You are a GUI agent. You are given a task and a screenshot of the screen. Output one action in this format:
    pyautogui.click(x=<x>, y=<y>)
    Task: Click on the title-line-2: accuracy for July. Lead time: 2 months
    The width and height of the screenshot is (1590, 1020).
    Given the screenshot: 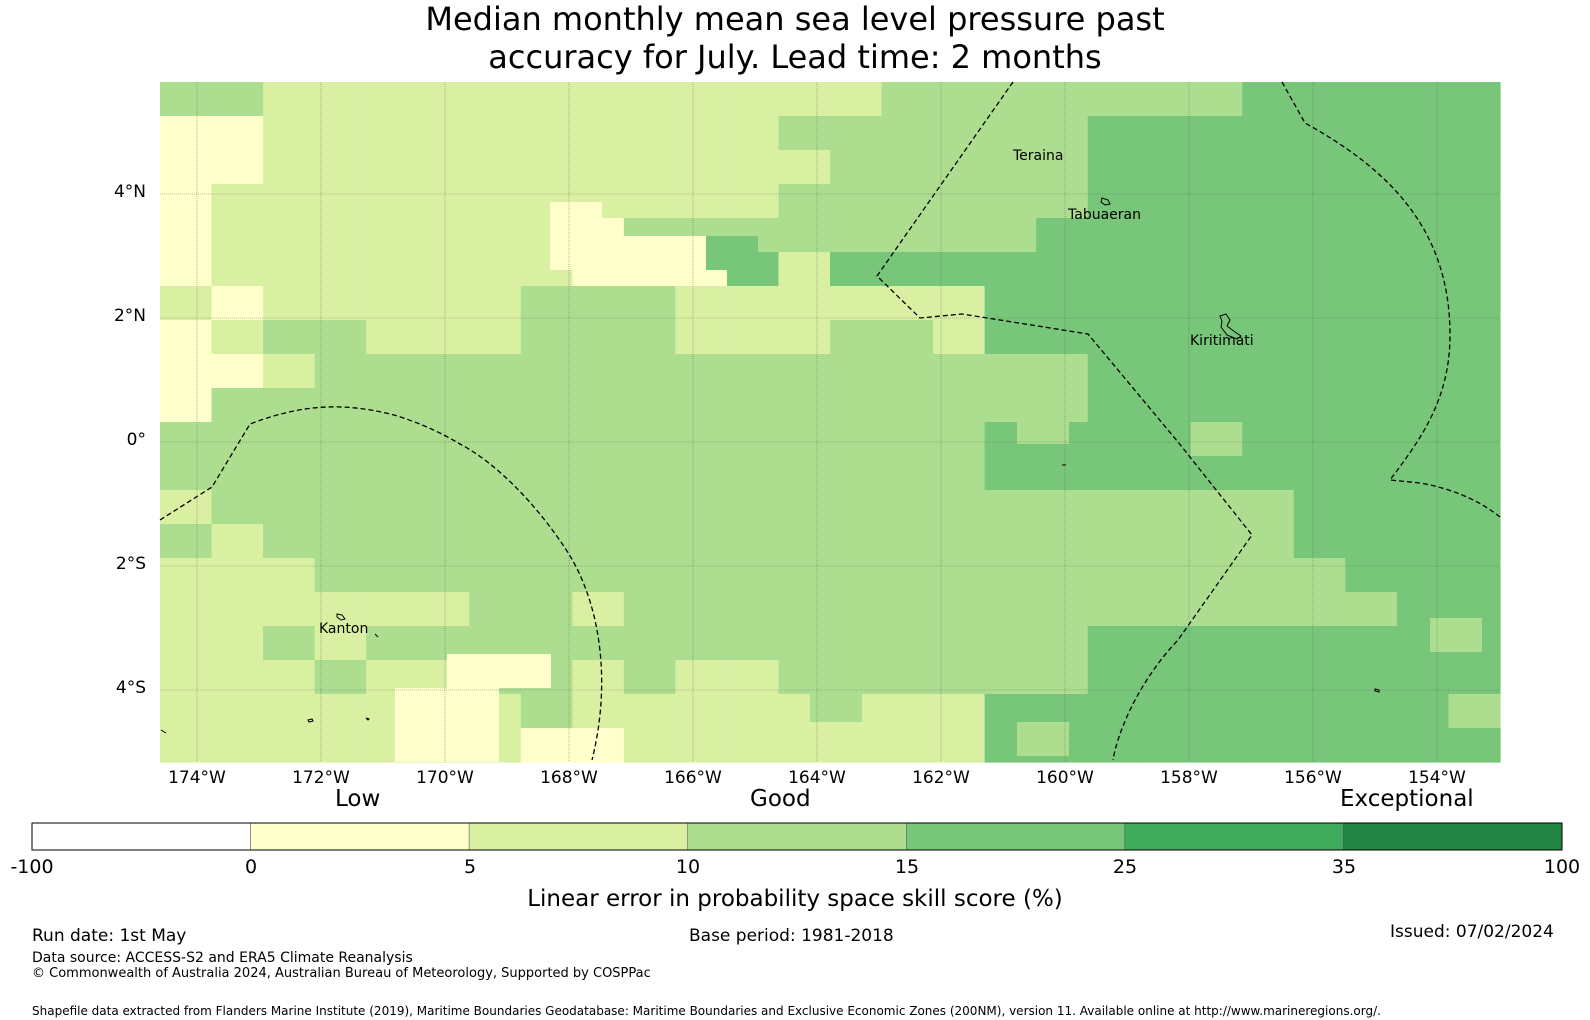 What is the action you would take?
    pyautogui.click(x=795, y=57)
    